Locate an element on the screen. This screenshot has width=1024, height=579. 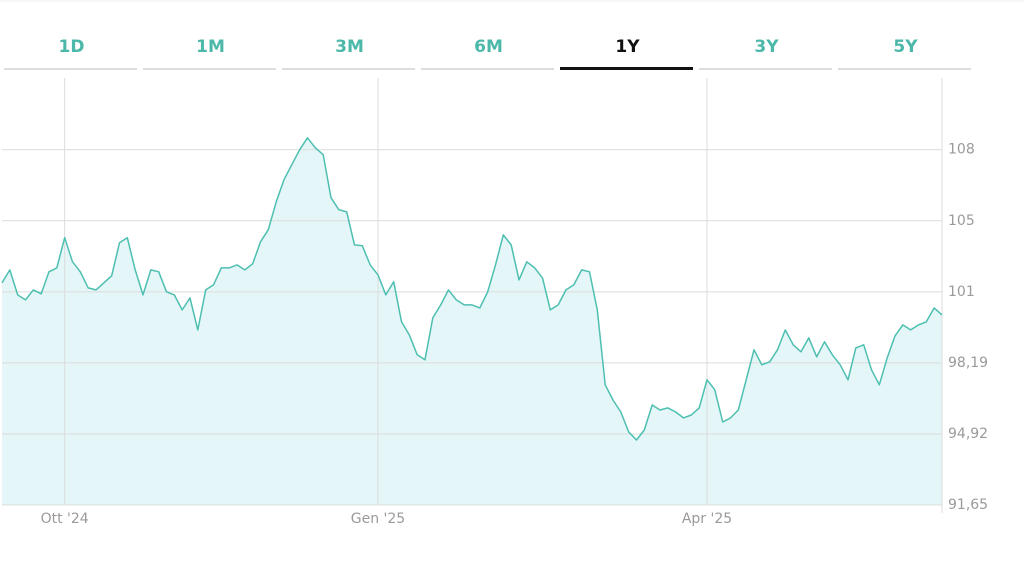
y-tick-label: 94,92 is located at coordinates (968, 434).